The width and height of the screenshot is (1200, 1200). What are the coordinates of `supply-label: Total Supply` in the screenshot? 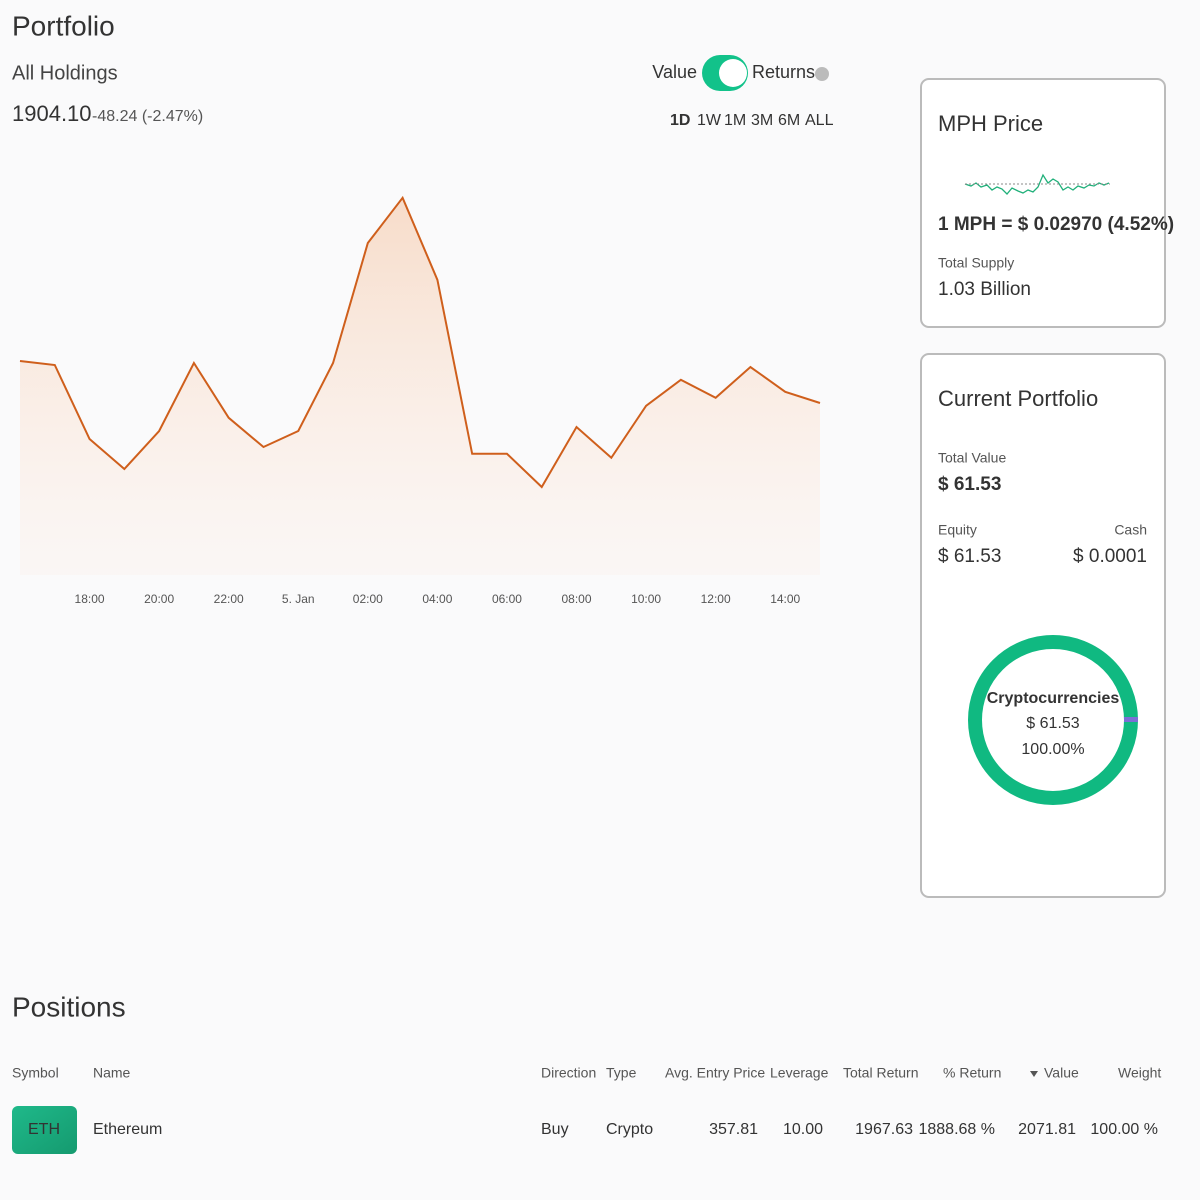 It's located at (976, 263).